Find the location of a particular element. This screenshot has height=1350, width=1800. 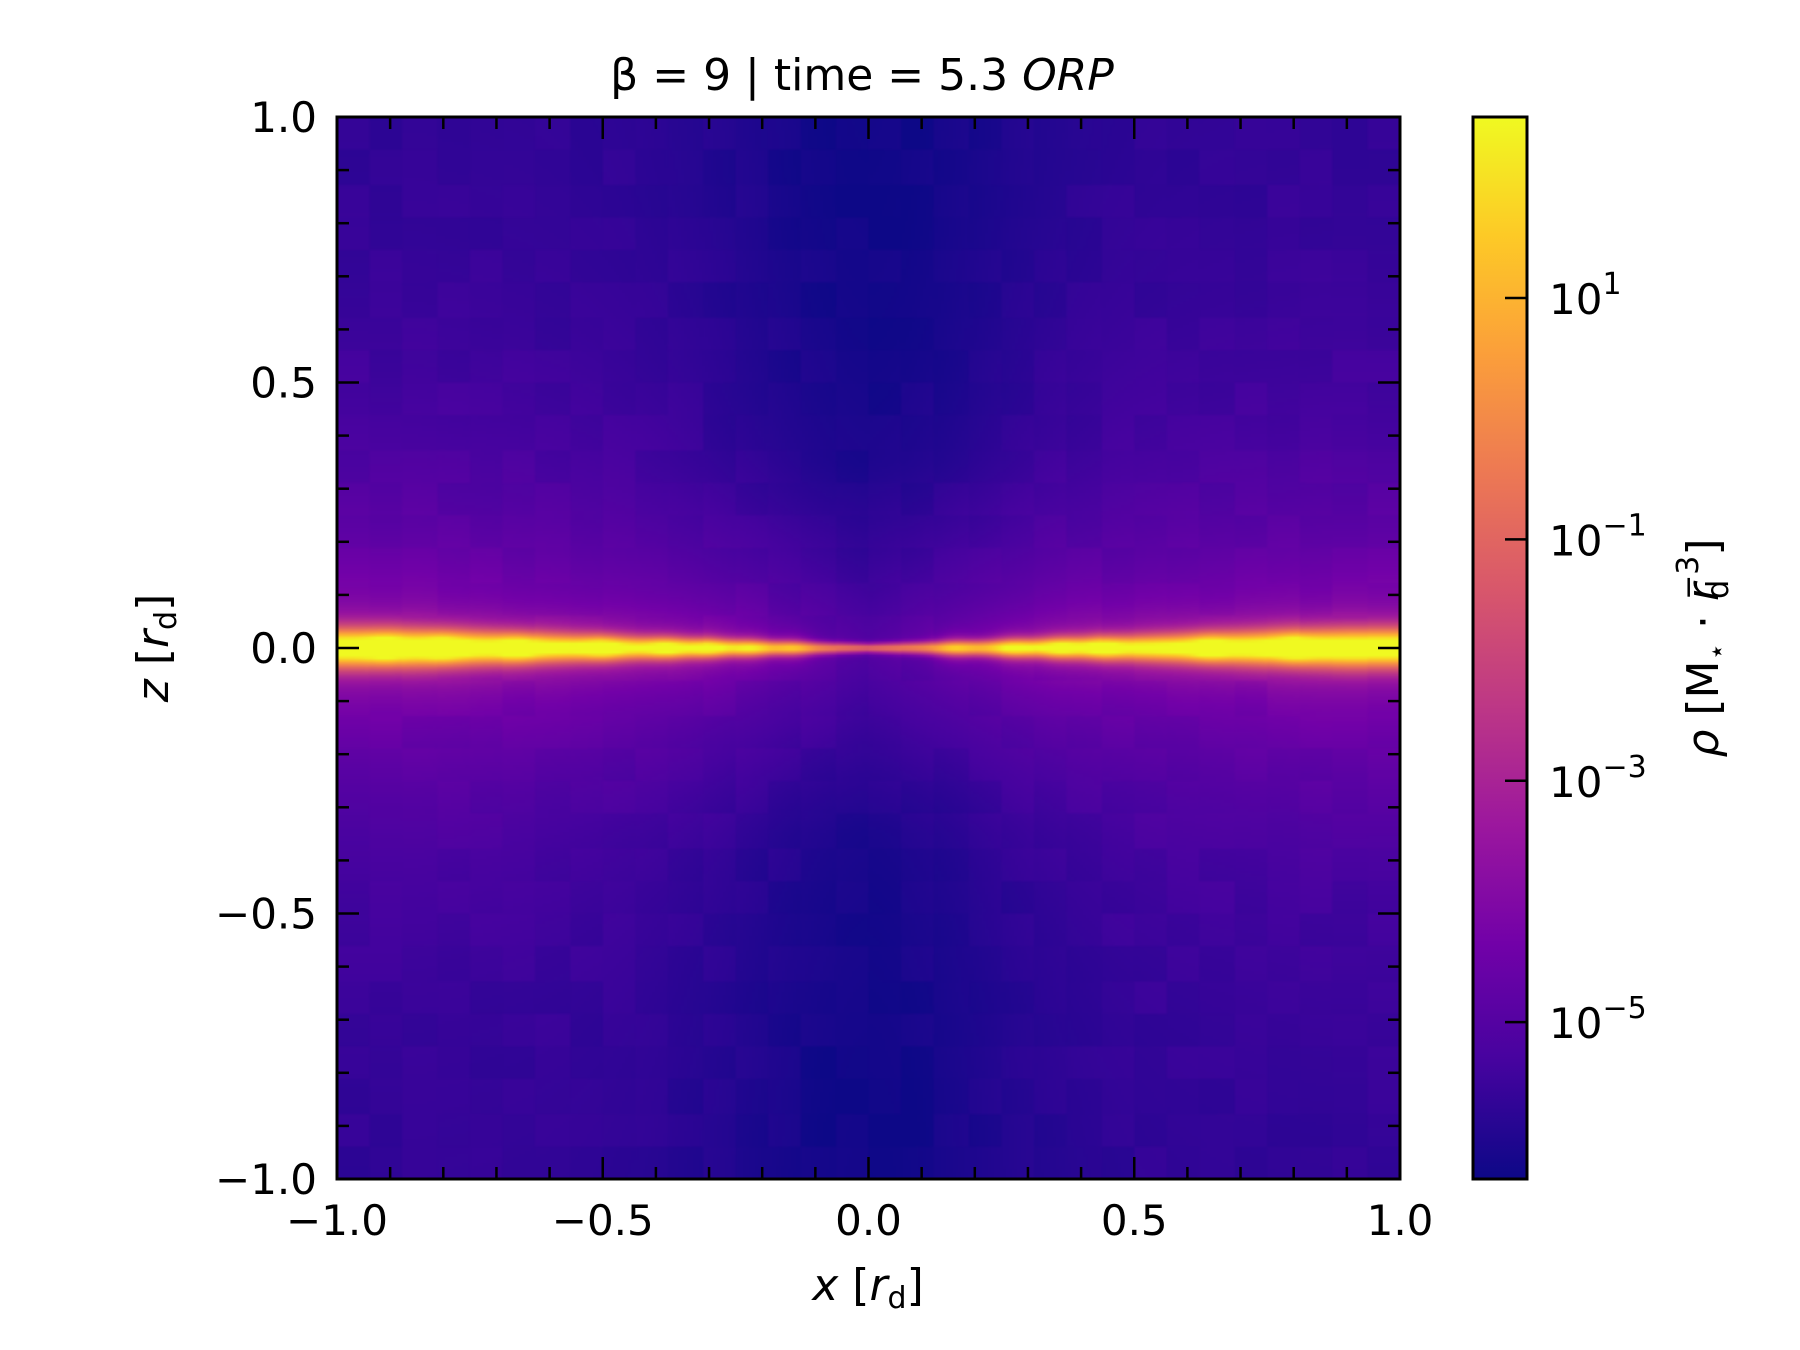

colorbar: 10¹ 10⁻¹ 10⁻³ 10⁻⁵ is located at coordinates (1559, 648).